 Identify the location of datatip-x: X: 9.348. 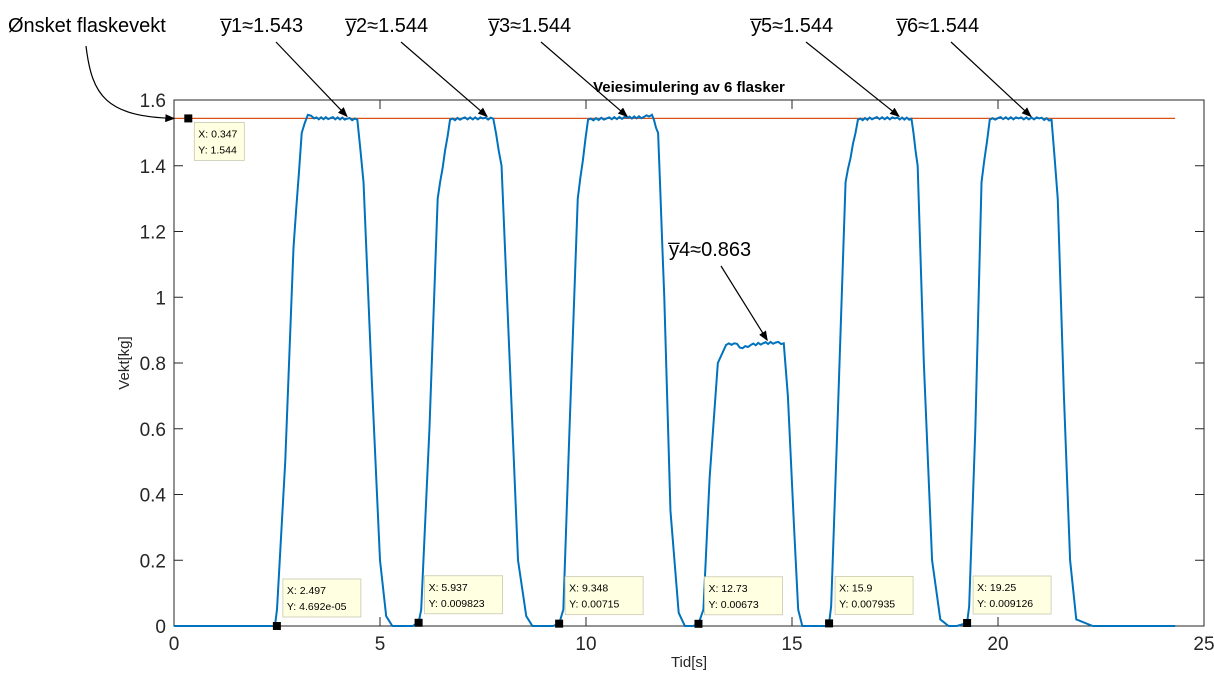
(588, 589).